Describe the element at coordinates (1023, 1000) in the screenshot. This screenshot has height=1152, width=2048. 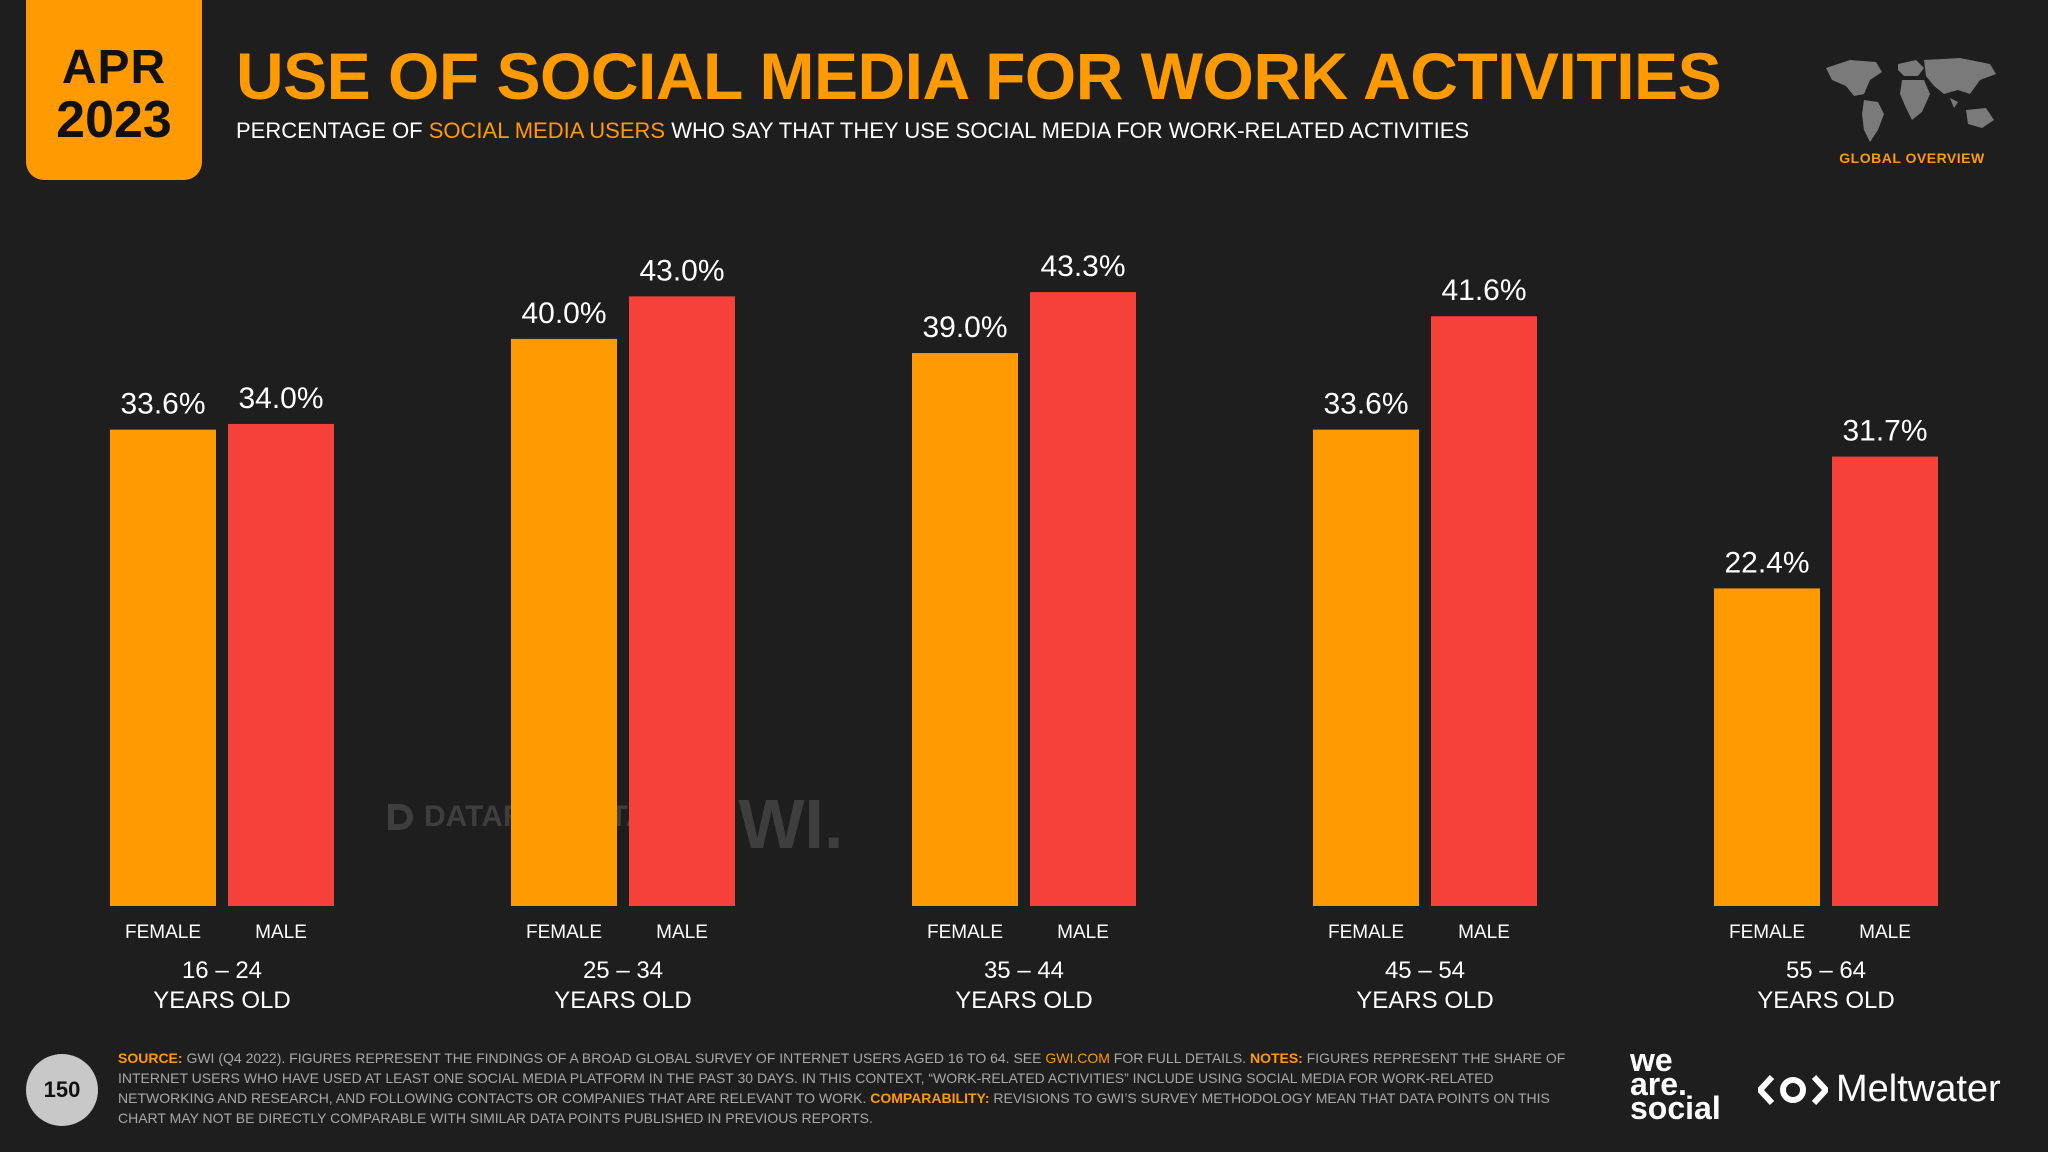
I see `category-suffix-3: YEARS OLD` at that location.